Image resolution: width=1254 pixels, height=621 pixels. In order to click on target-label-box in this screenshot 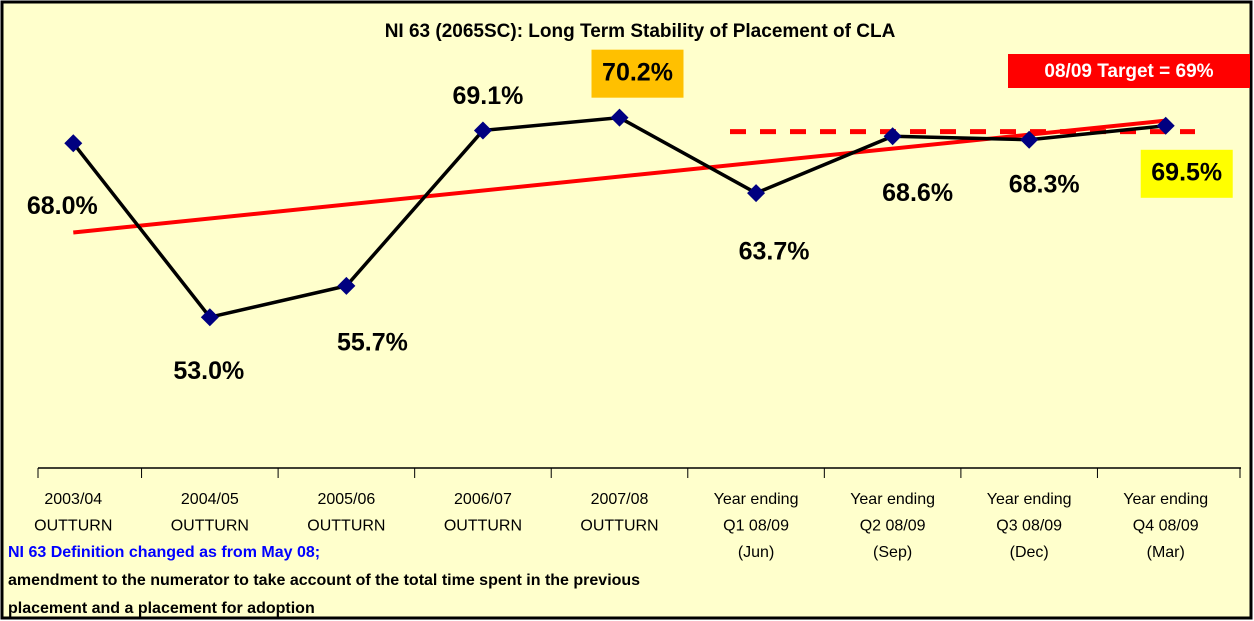, I will do `click(1129, 71)`.